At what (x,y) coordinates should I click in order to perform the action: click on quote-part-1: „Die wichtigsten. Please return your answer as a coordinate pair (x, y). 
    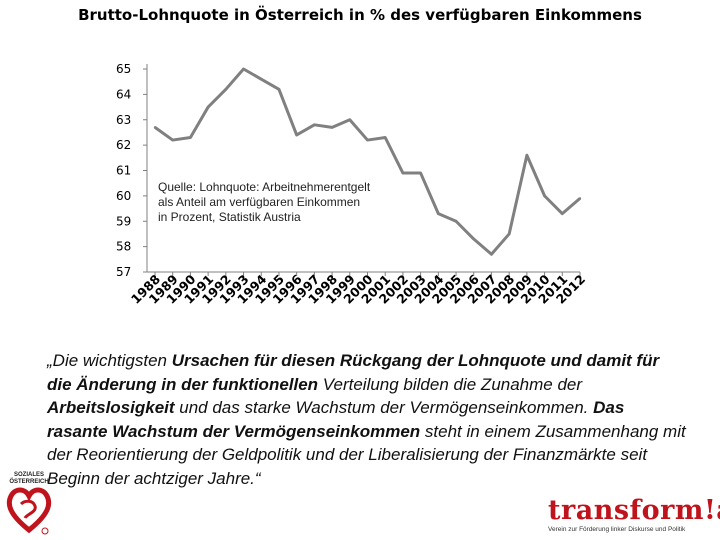
    Looking at the image, I should click on (109, 360).